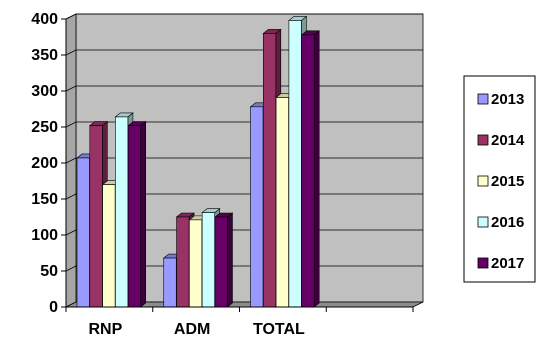 This screenshot has width=540, height=343. I want to click on legend-item: 2015, so click(500, 181).